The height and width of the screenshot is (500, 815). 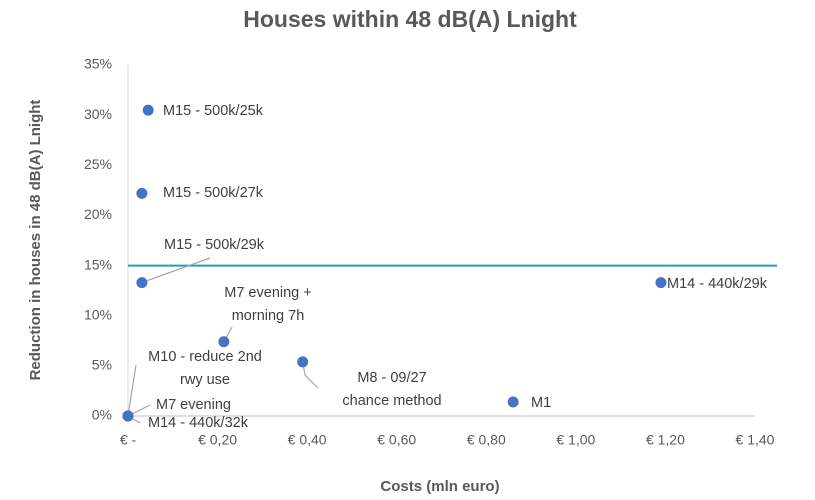 I want to click on x-tick-label: € 0,20, so click(x=217, y=440).